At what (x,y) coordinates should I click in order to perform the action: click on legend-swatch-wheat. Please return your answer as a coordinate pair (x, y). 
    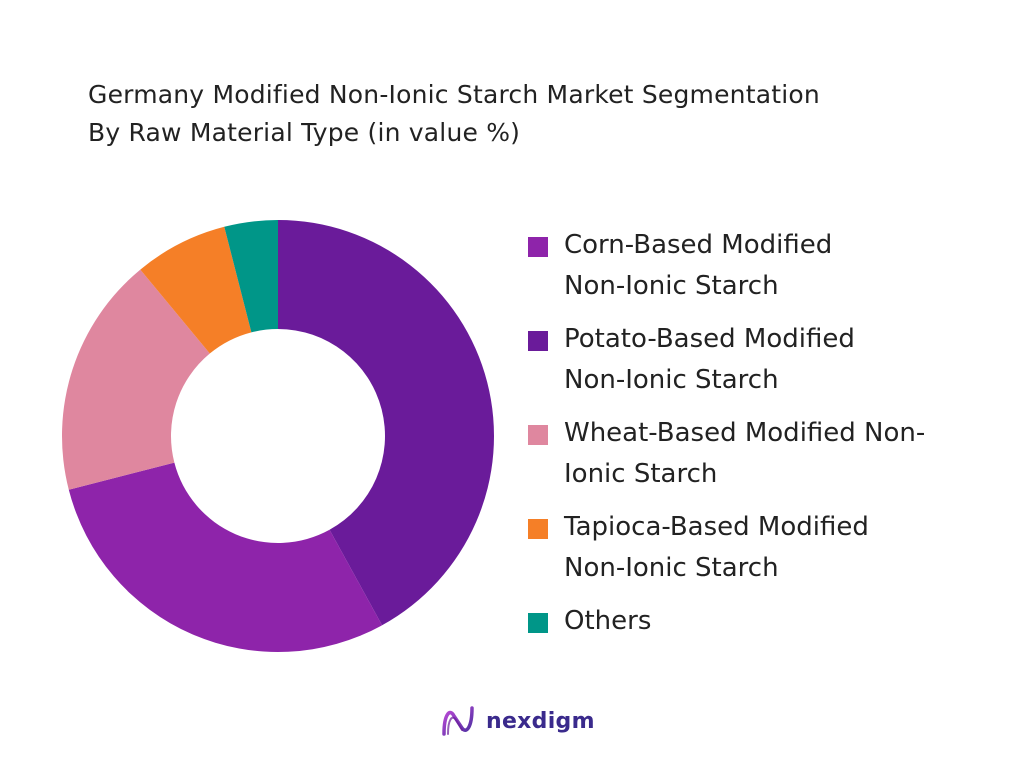
    Looking at the image, I should click on (538, 435).